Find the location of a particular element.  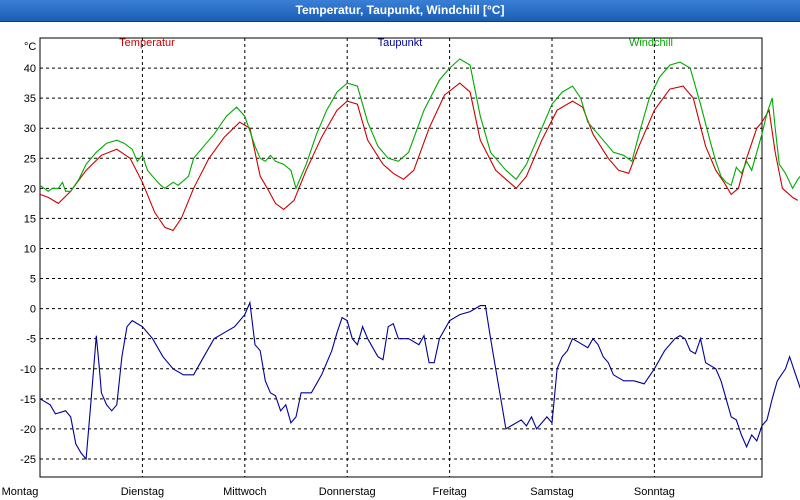

y-tick-label: 35 is located at coordinates (30, 99).